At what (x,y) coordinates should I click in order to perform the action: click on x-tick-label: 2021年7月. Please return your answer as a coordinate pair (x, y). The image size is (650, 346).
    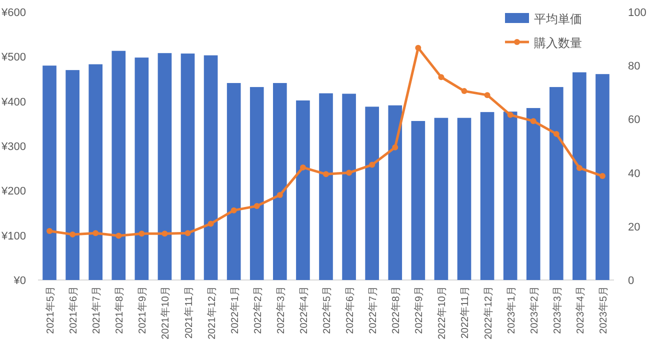
    Looking at the image, I should click on (96, 310).